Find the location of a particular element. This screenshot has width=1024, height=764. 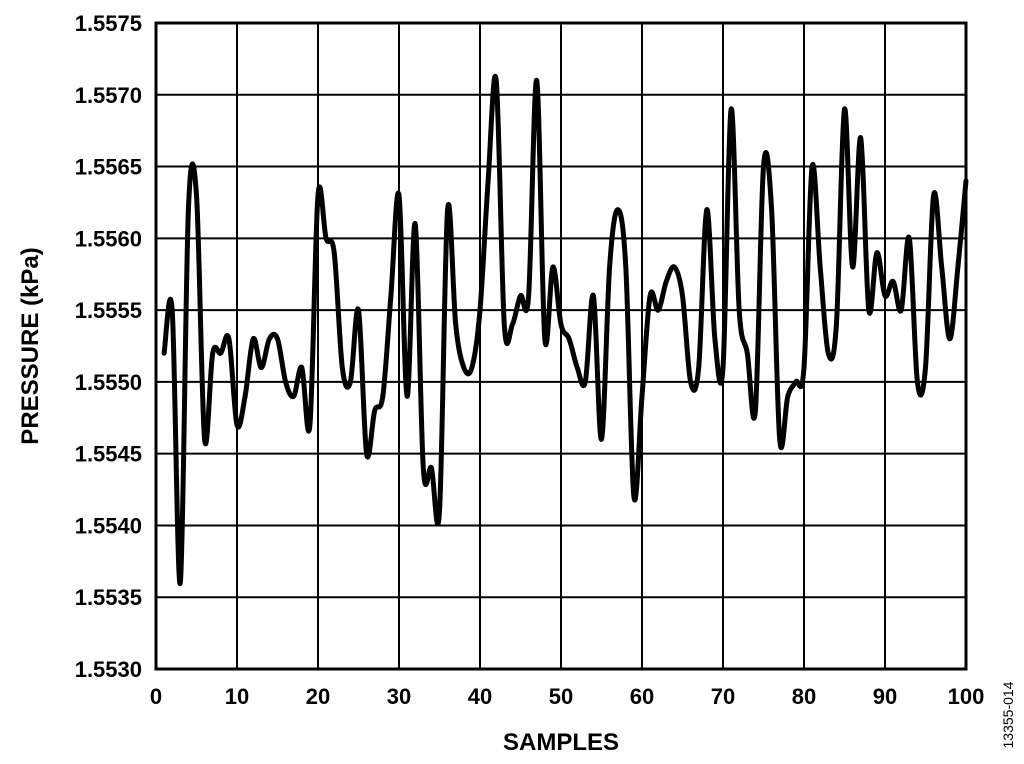

y-tick-label: 1.5545 is located at coordinates (108, 454).